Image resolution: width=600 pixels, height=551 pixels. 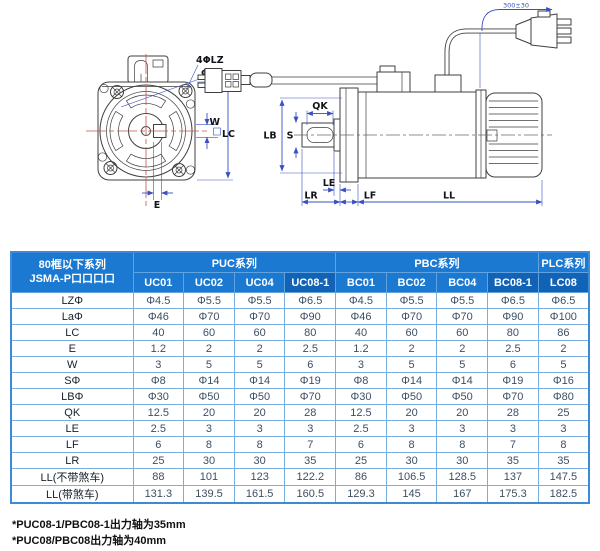 What do you see at coordinates (449, 196) in the screenshot?
I see `label-ll: LL` at bounding box center [449, 196].